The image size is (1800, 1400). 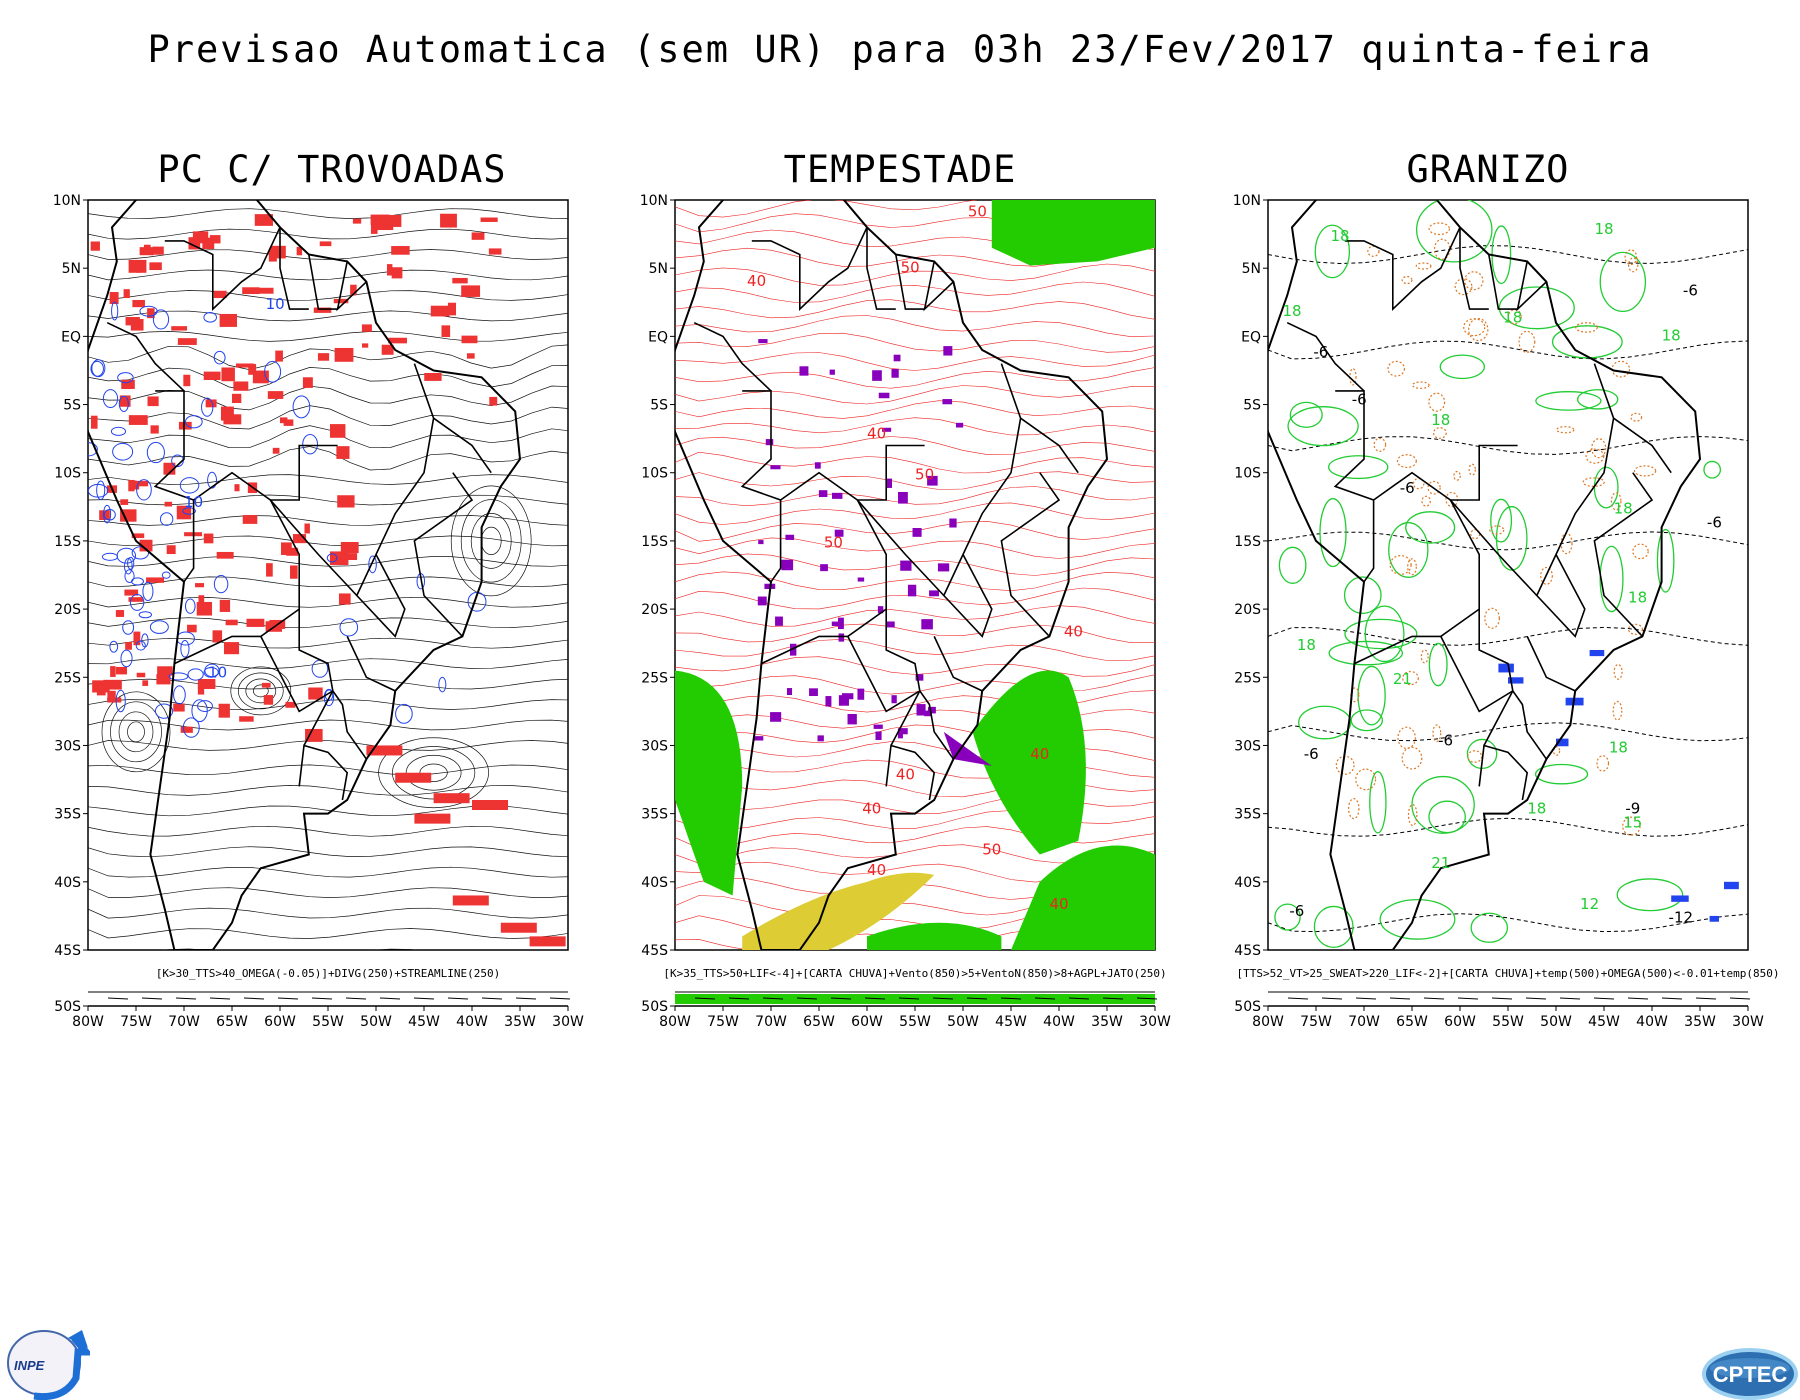 I want to click on contour-label: 10, so click(x=217, y=672).